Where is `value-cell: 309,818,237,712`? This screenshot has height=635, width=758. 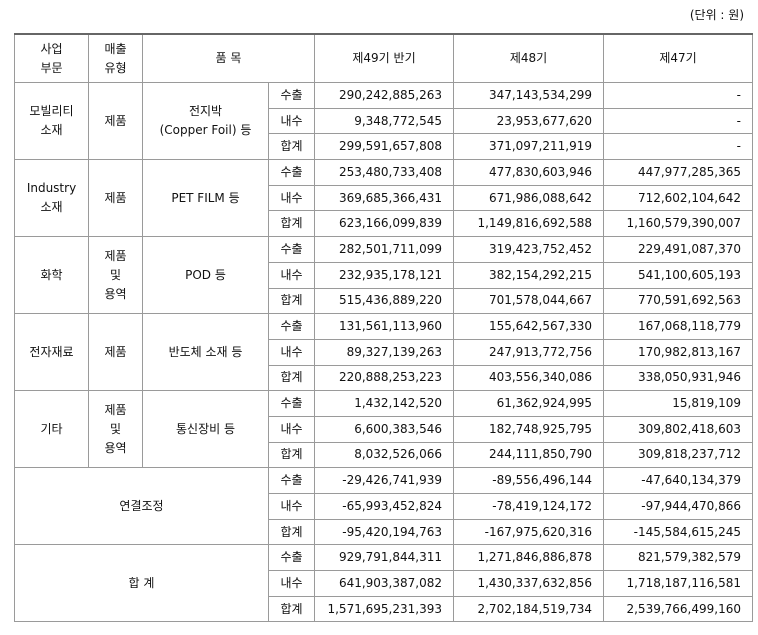
value-cell: 309,818,237,712 is located at coordinates (678, 455).